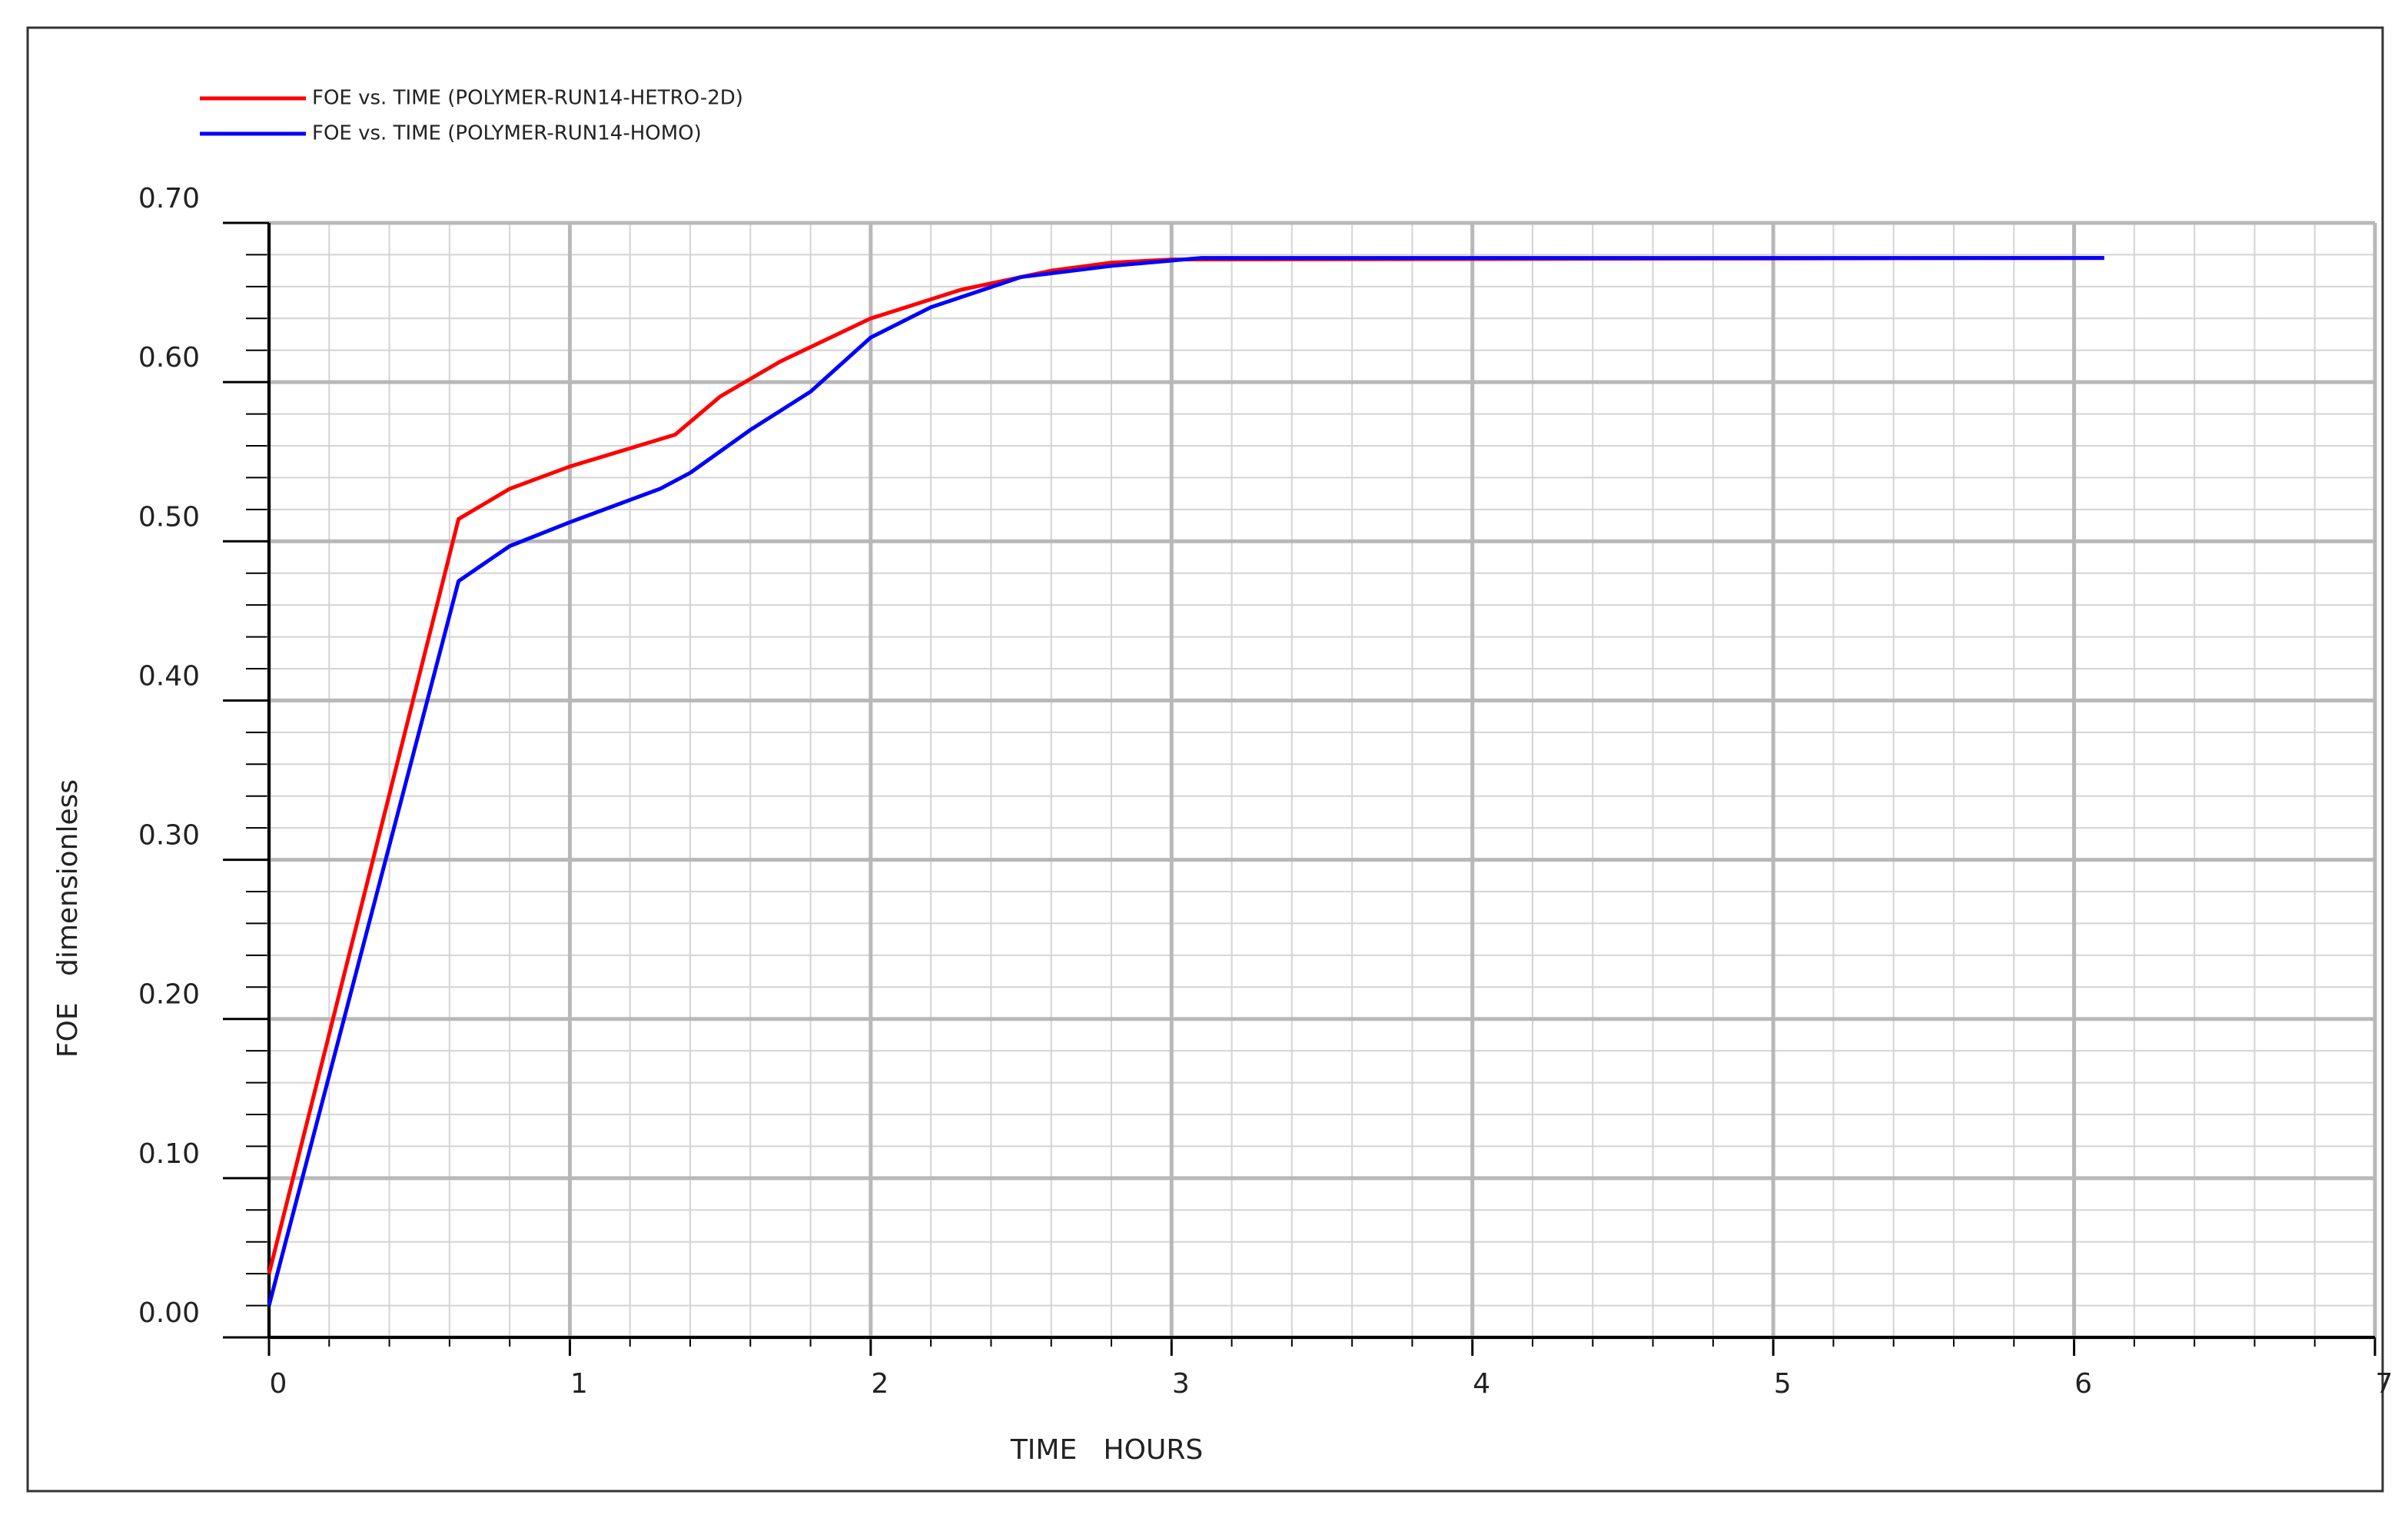 The height and width of the screenshot is (1518, 2408). What do you see at coordinates (169, 995) in the screenshot?
I see `y-tick-label: 0.20` at bounding box center [169, 995].